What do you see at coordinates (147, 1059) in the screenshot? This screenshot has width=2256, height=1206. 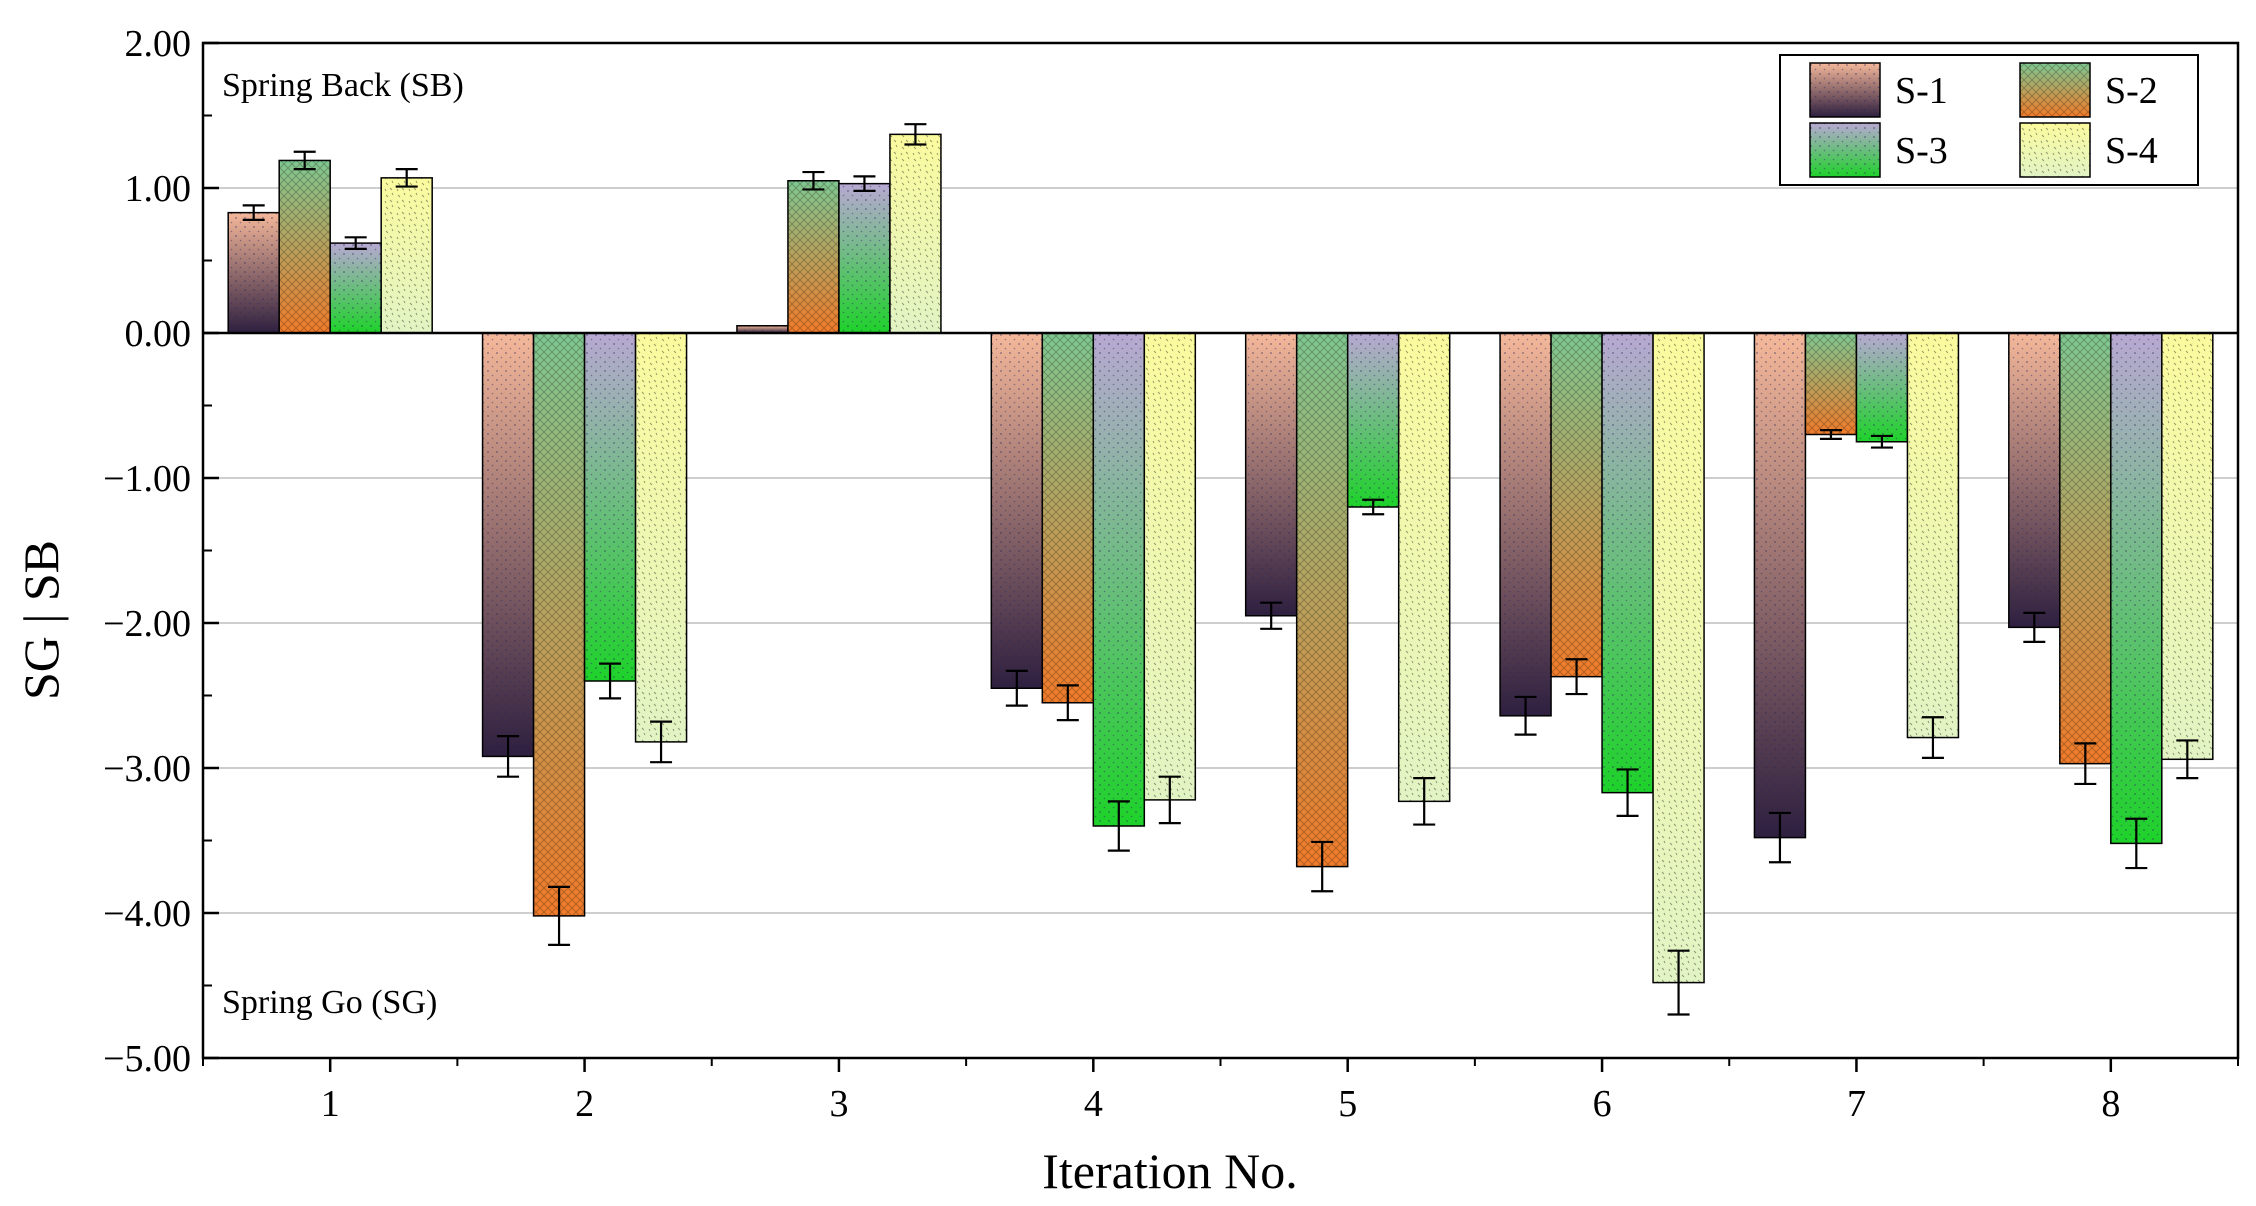 I see `y-tick-label: −5.00` at bounding box center [147, 1059].